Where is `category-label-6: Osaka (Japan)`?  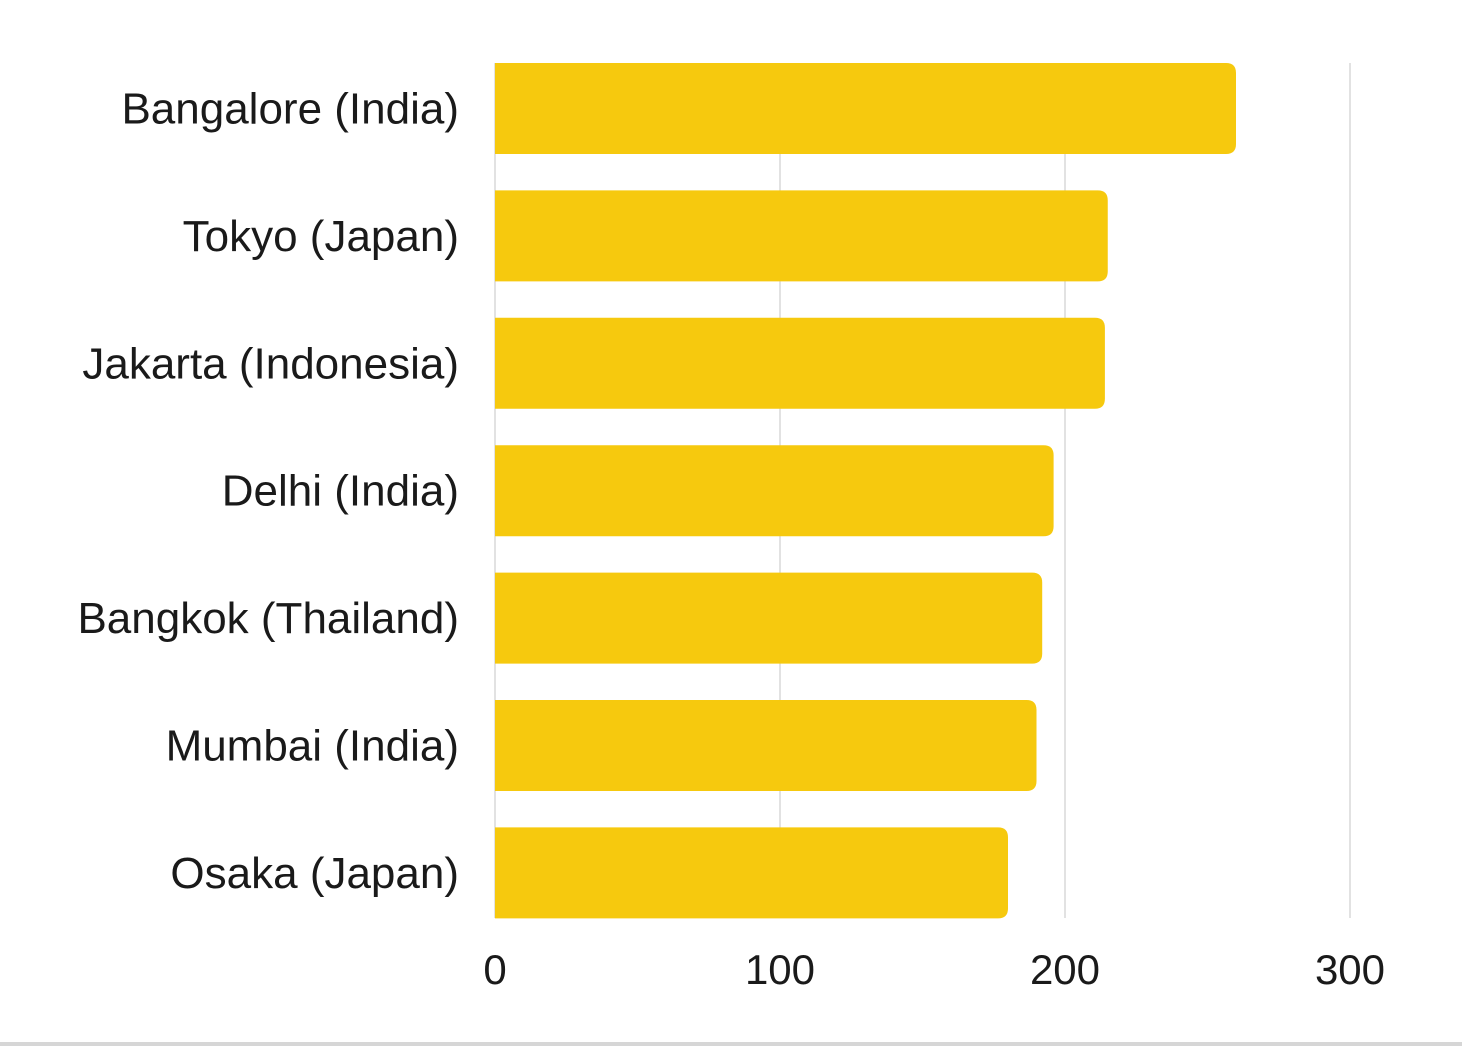 category-label-6: Osaka (Japan) is located at coordinates (314, 873).